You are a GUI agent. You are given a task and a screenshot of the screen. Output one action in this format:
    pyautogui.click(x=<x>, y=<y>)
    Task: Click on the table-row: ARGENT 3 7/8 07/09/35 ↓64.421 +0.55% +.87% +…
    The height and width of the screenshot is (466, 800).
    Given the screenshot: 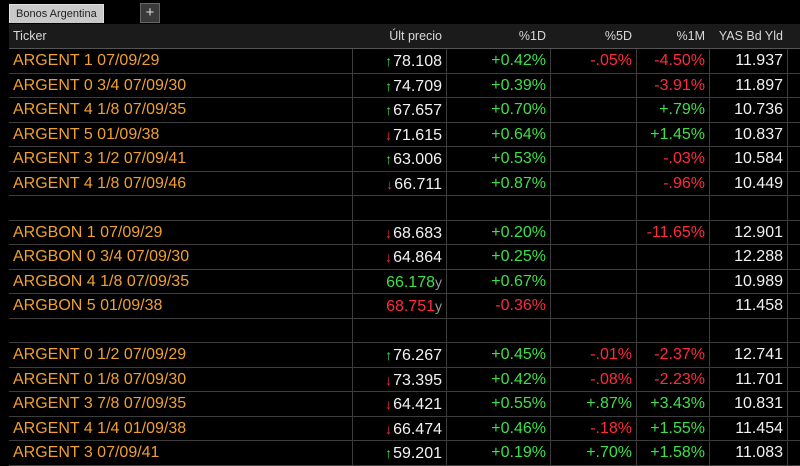 What is the action you would take?
    pyautogui.click(x=404, y=404)
    